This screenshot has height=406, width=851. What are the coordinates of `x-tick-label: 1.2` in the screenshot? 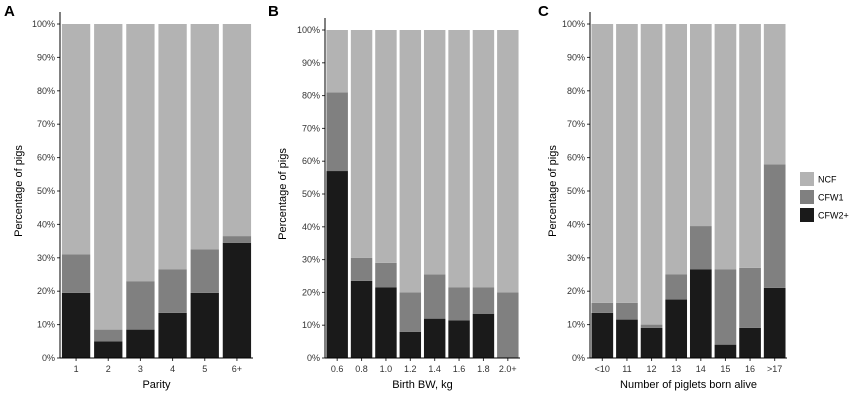 It's located at (410, 369).